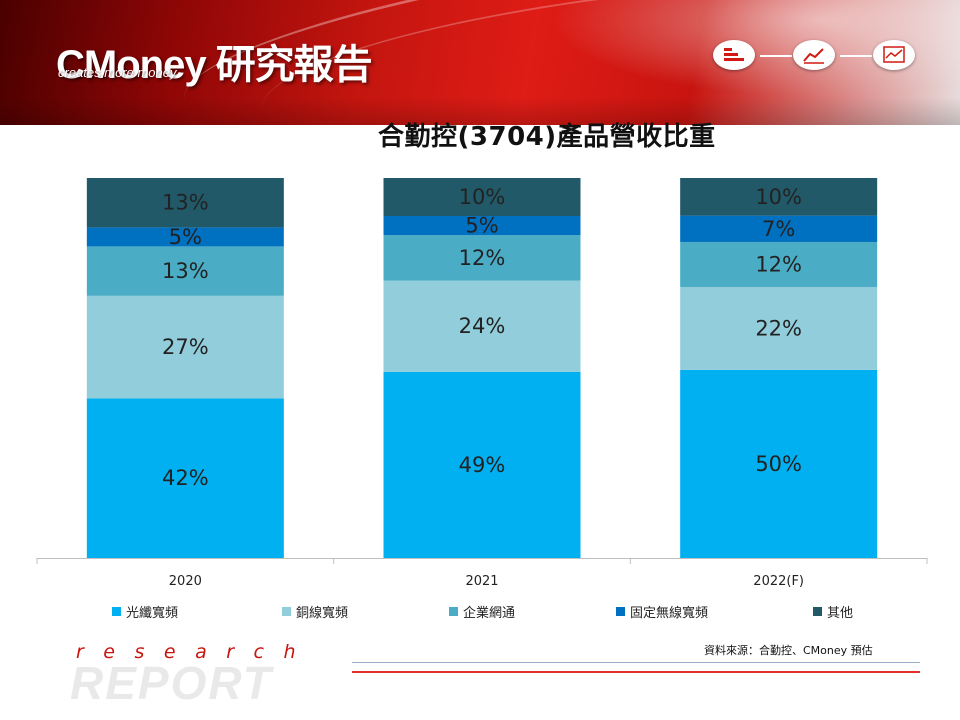  I want to click on x-tick-label: 2021, so click(481, 581).